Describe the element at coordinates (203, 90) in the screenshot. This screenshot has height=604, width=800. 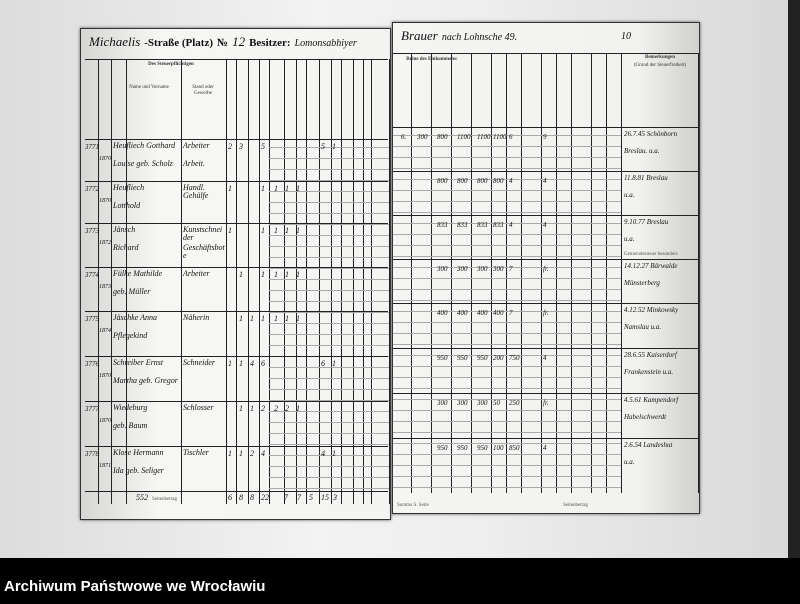
I see `header-occupation: Stand oder Gewerbe` at that location.